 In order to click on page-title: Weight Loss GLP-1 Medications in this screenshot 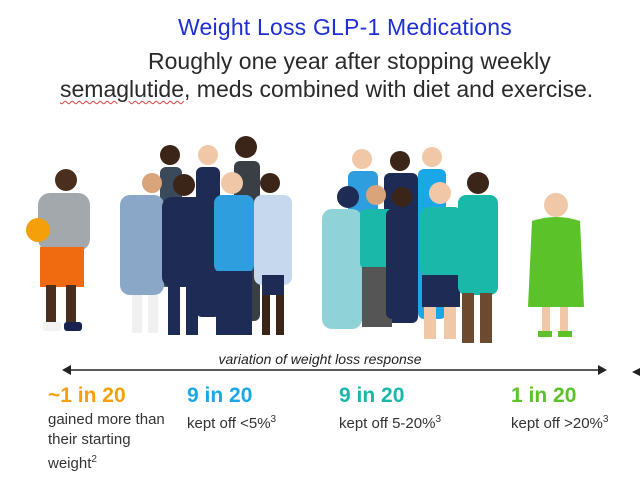, I will do `click(345, 27)`.